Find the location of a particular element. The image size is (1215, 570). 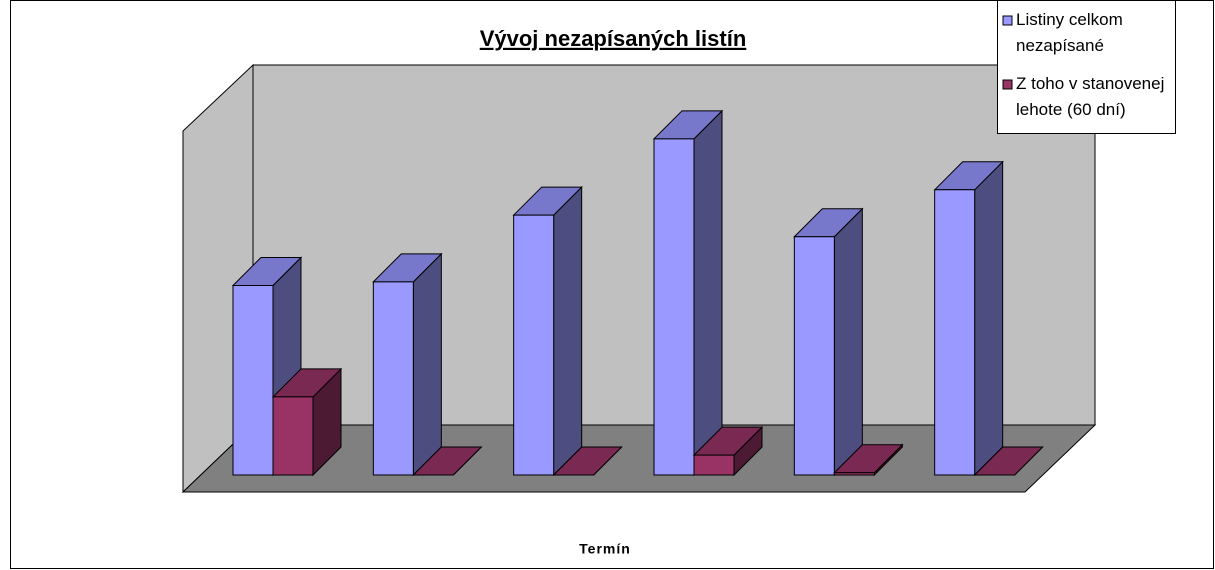

legend is located at coordinates (1086, 67).